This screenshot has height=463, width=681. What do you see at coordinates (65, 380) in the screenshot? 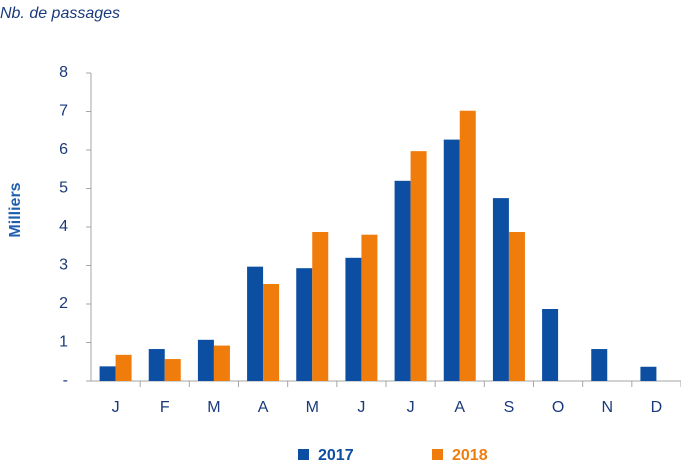
I see `y-tick-label: -` at bounding box center [65, 380].